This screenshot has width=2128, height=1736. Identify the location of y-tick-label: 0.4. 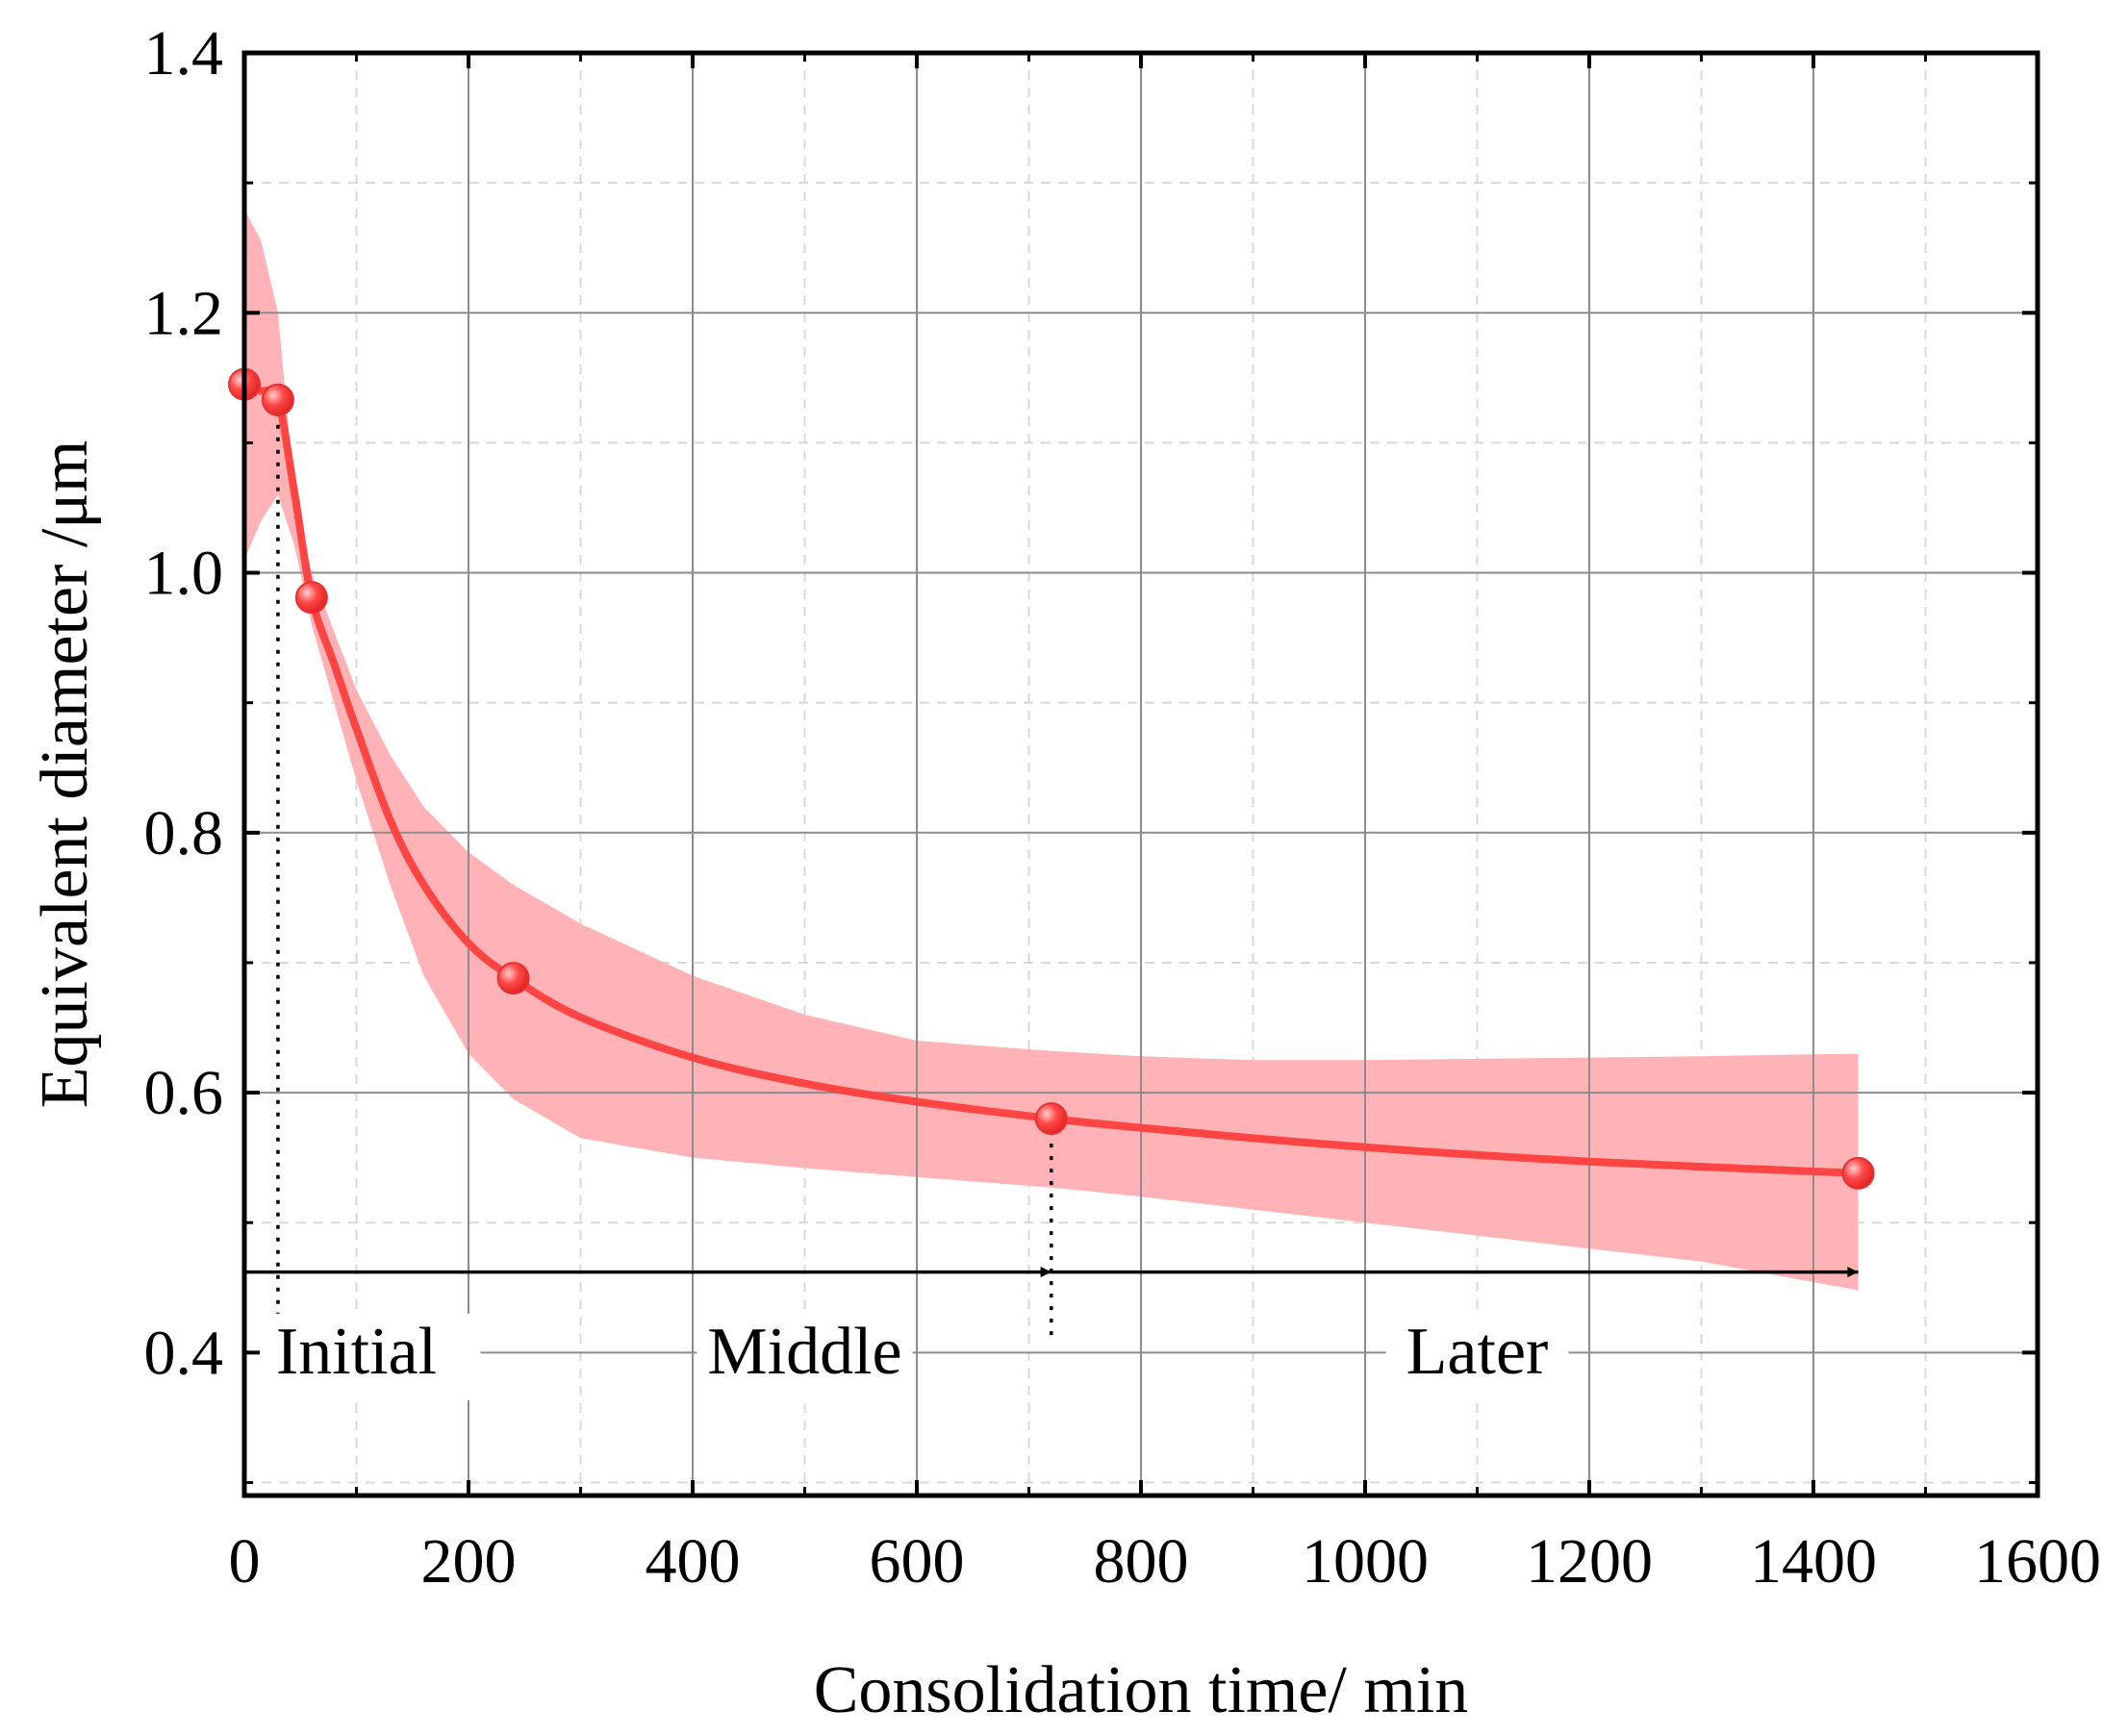
(184, 1353).